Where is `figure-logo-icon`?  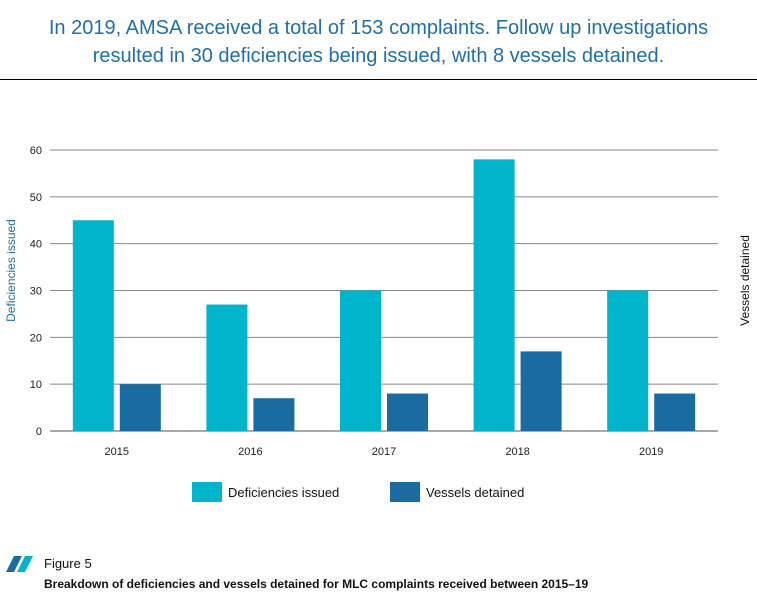 figure-logo-icon is located at coordinates (19, 564).